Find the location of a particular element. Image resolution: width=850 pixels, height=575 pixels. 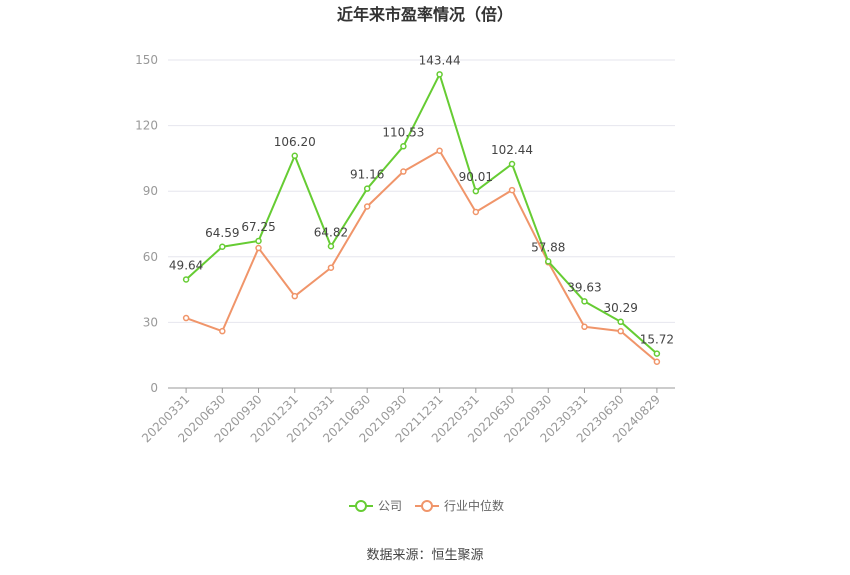

data-label: 64.59 is located at coordinates (222, 233).